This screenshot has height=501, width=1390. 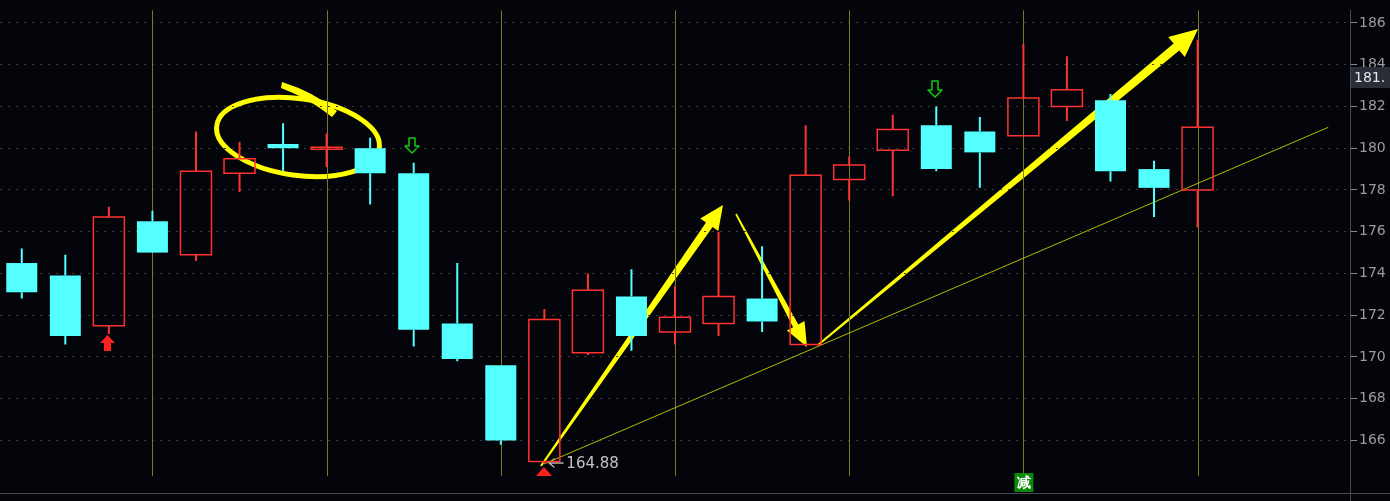 What do you see at coordinates (1372, 146) in the screenshot?
I see `y-tick-label: 180` at bounding box center [1372, 146].